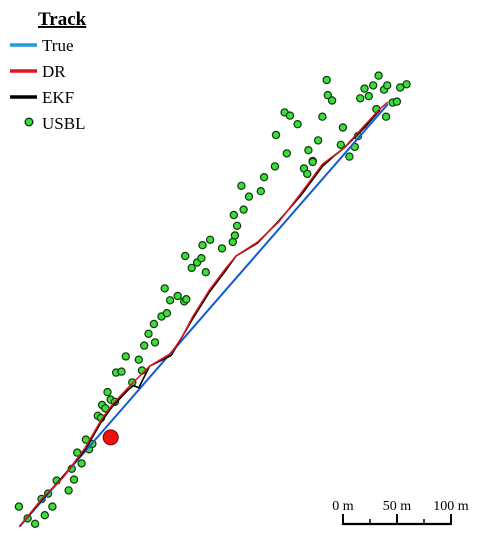  Describe the element at coordinates (63, 123) in the screenshot. I see `legend-label-usbl: USBL` at that location.